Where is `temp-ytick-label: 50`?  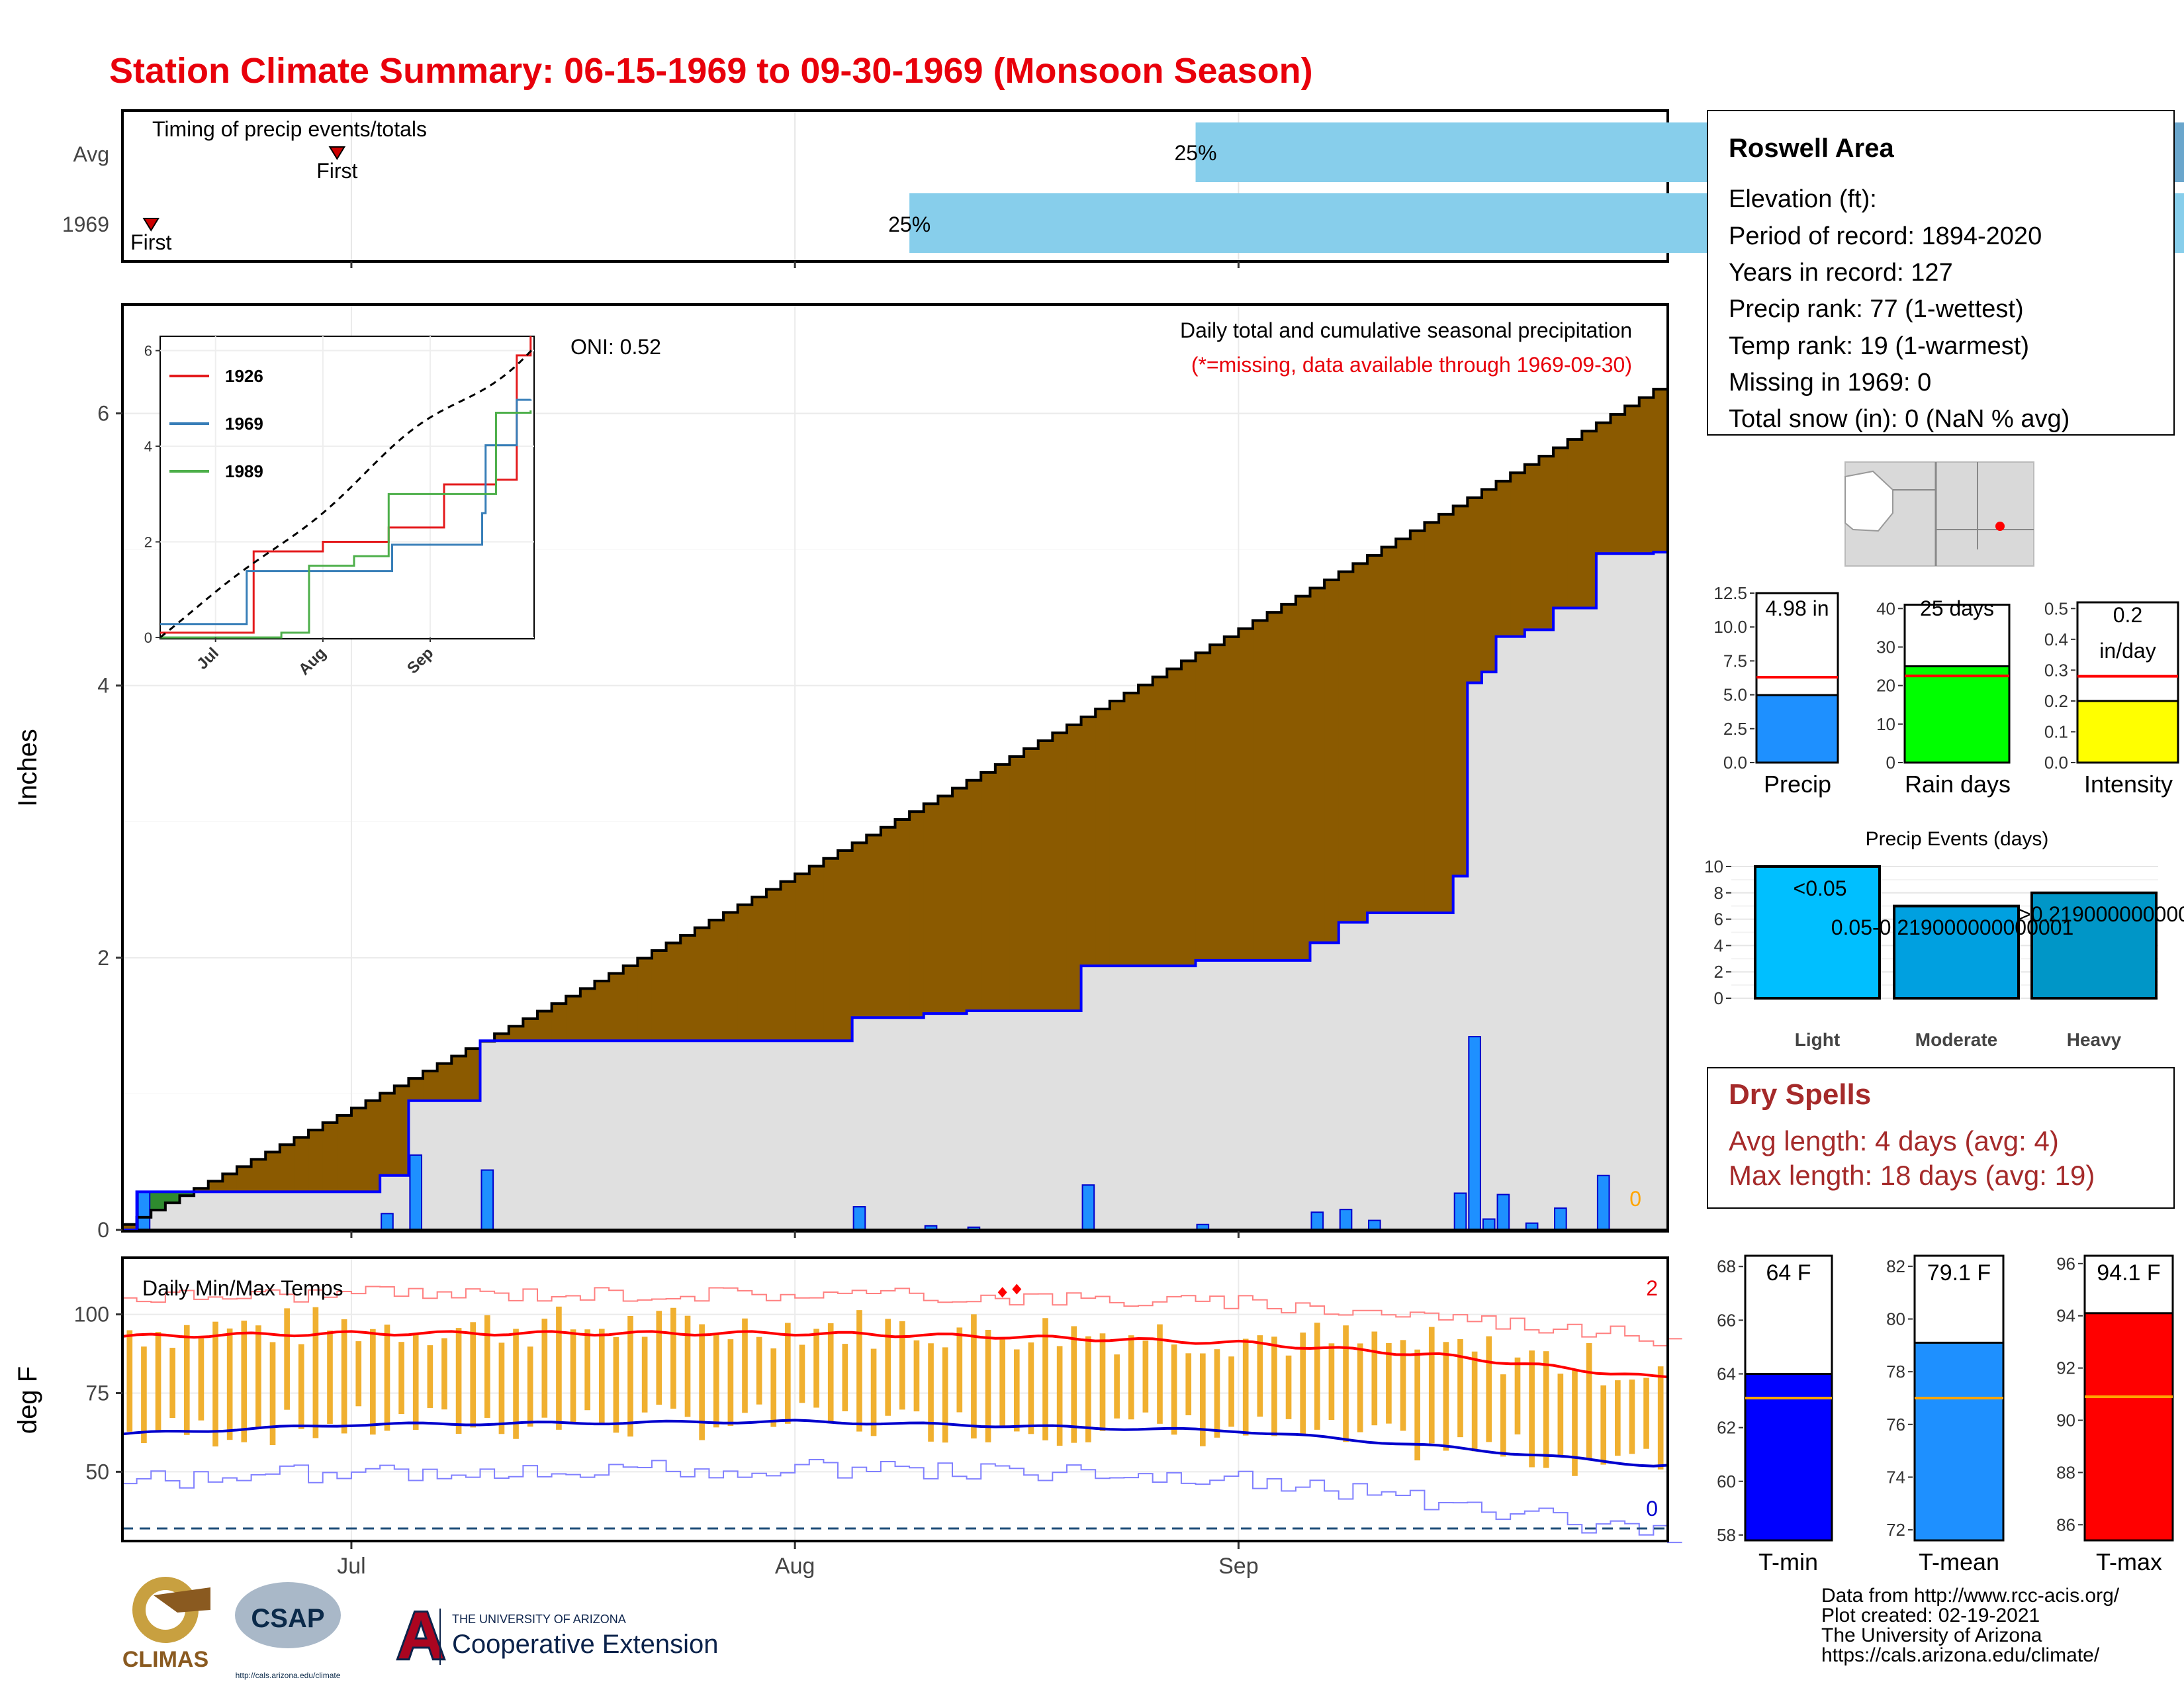
temp-ytick-label: 50 is located at coordinates (97, 1471).